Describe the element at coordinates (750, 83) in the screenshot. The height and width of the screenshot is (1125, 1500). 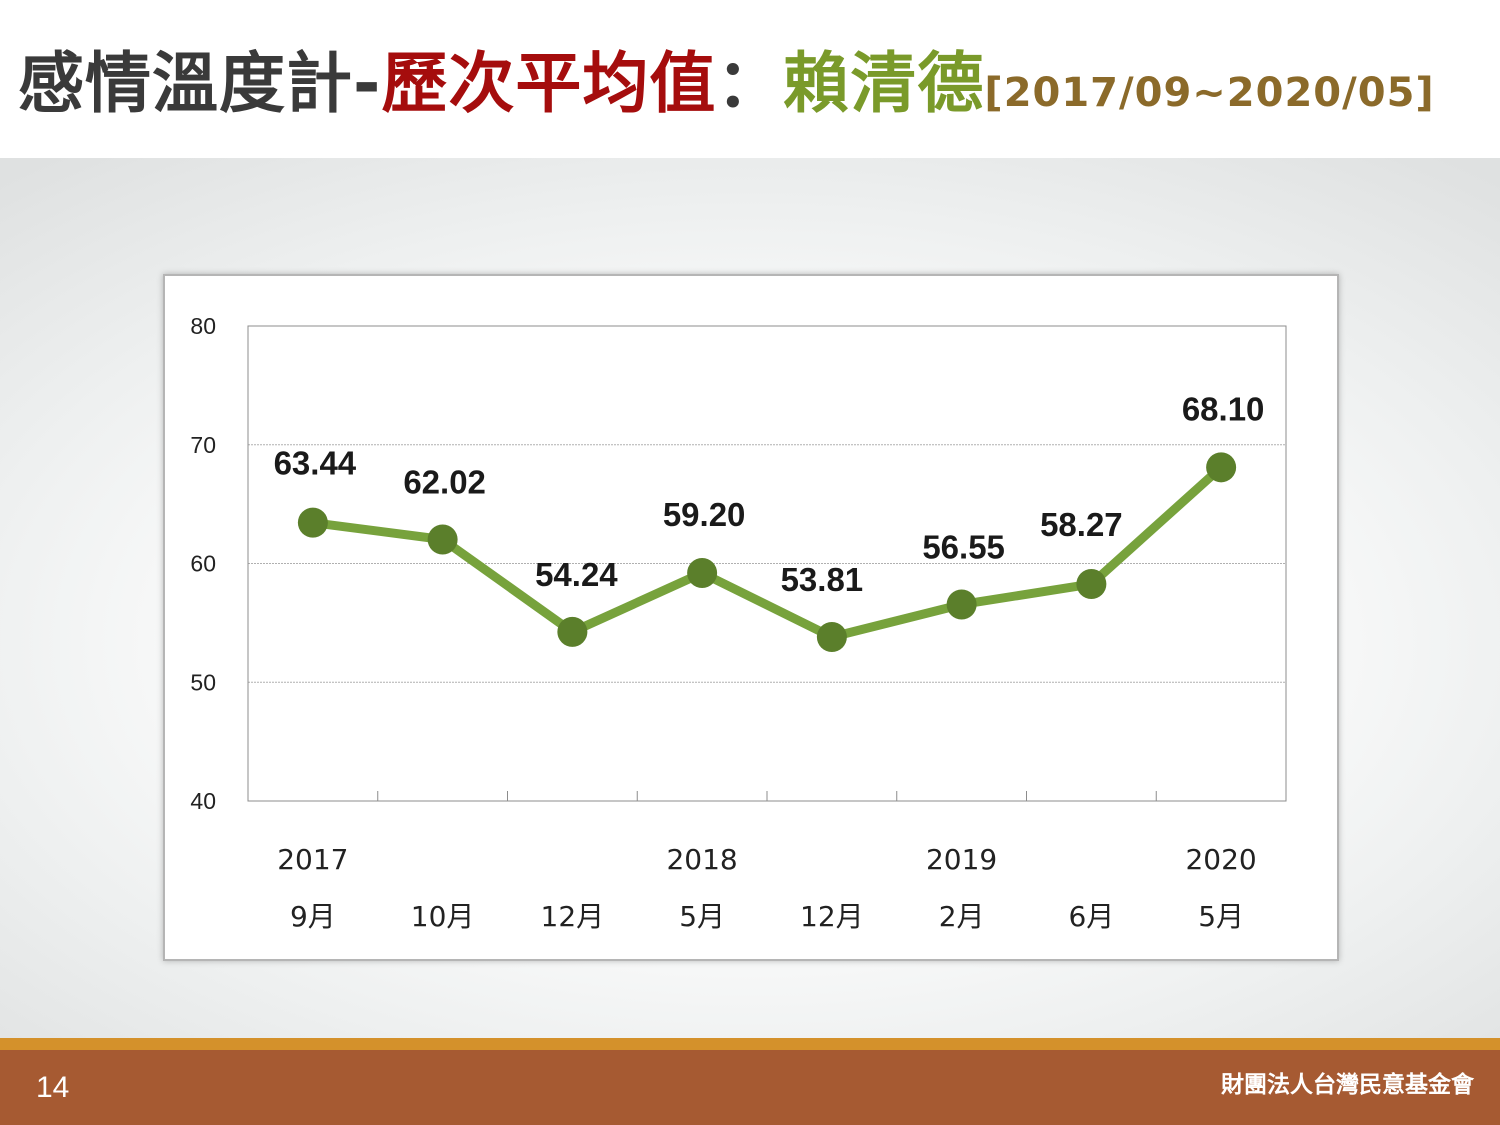
I see `title-part-3: ：` at that location.